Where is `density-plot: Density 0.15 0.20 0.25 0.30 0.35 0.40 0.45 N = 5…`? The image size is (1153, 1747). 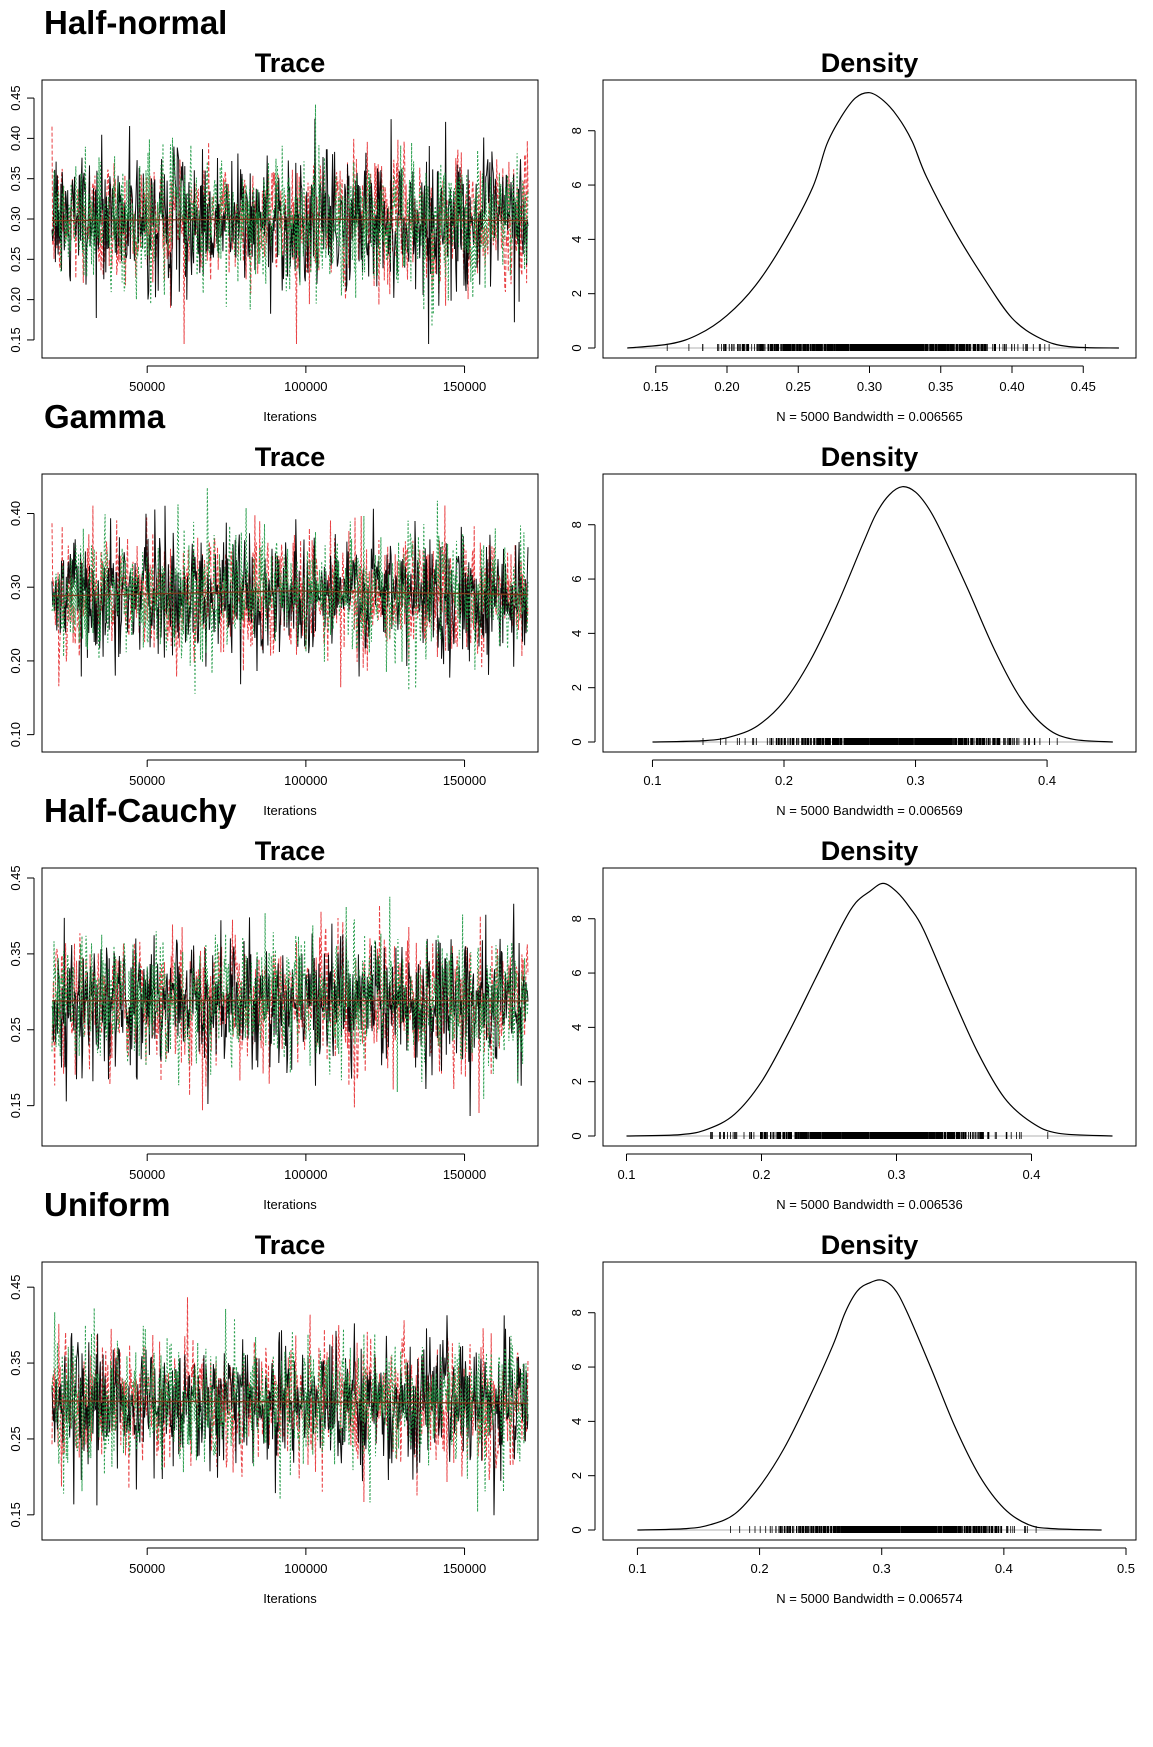
density-plot: Density 0.15 0.20 0.25 0.30 0.35 0.40 0.45 N = 5… is located at coordinates (853, 236).